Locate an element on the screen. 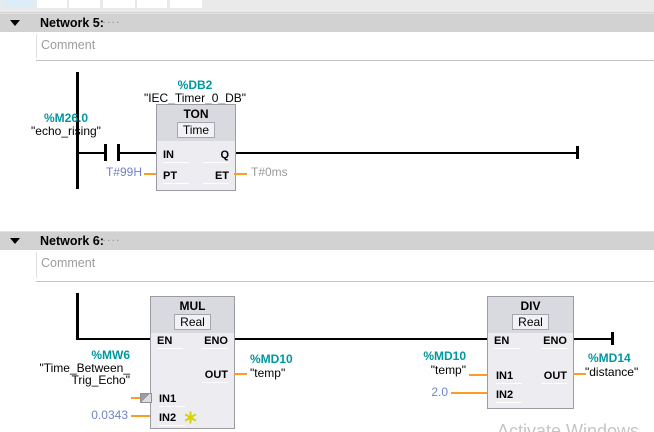  div-out-name: "distance" is located at coordinates (612, 372).